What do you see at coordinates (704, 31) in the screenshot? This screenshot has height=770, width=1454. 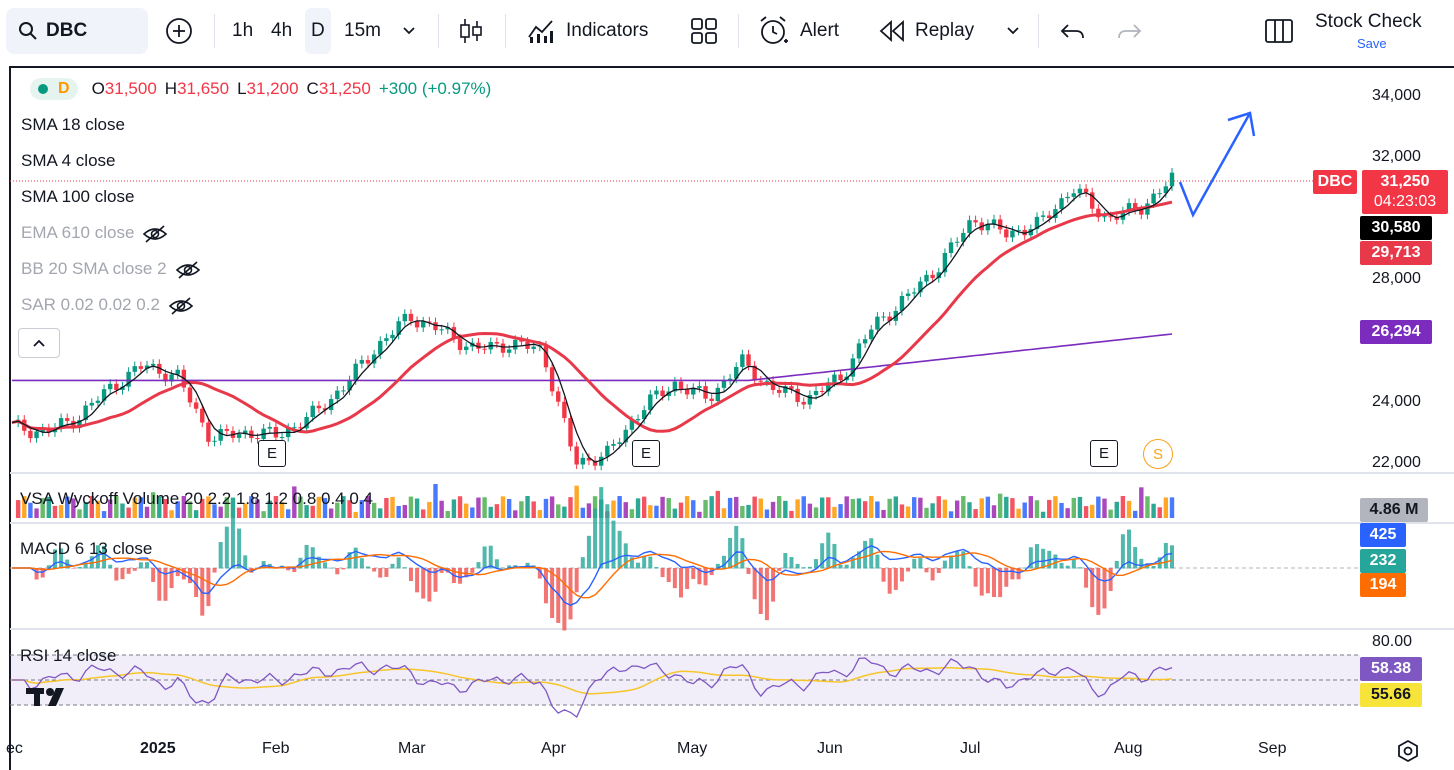 I see `templates-button` at bounding box center [704, 31].